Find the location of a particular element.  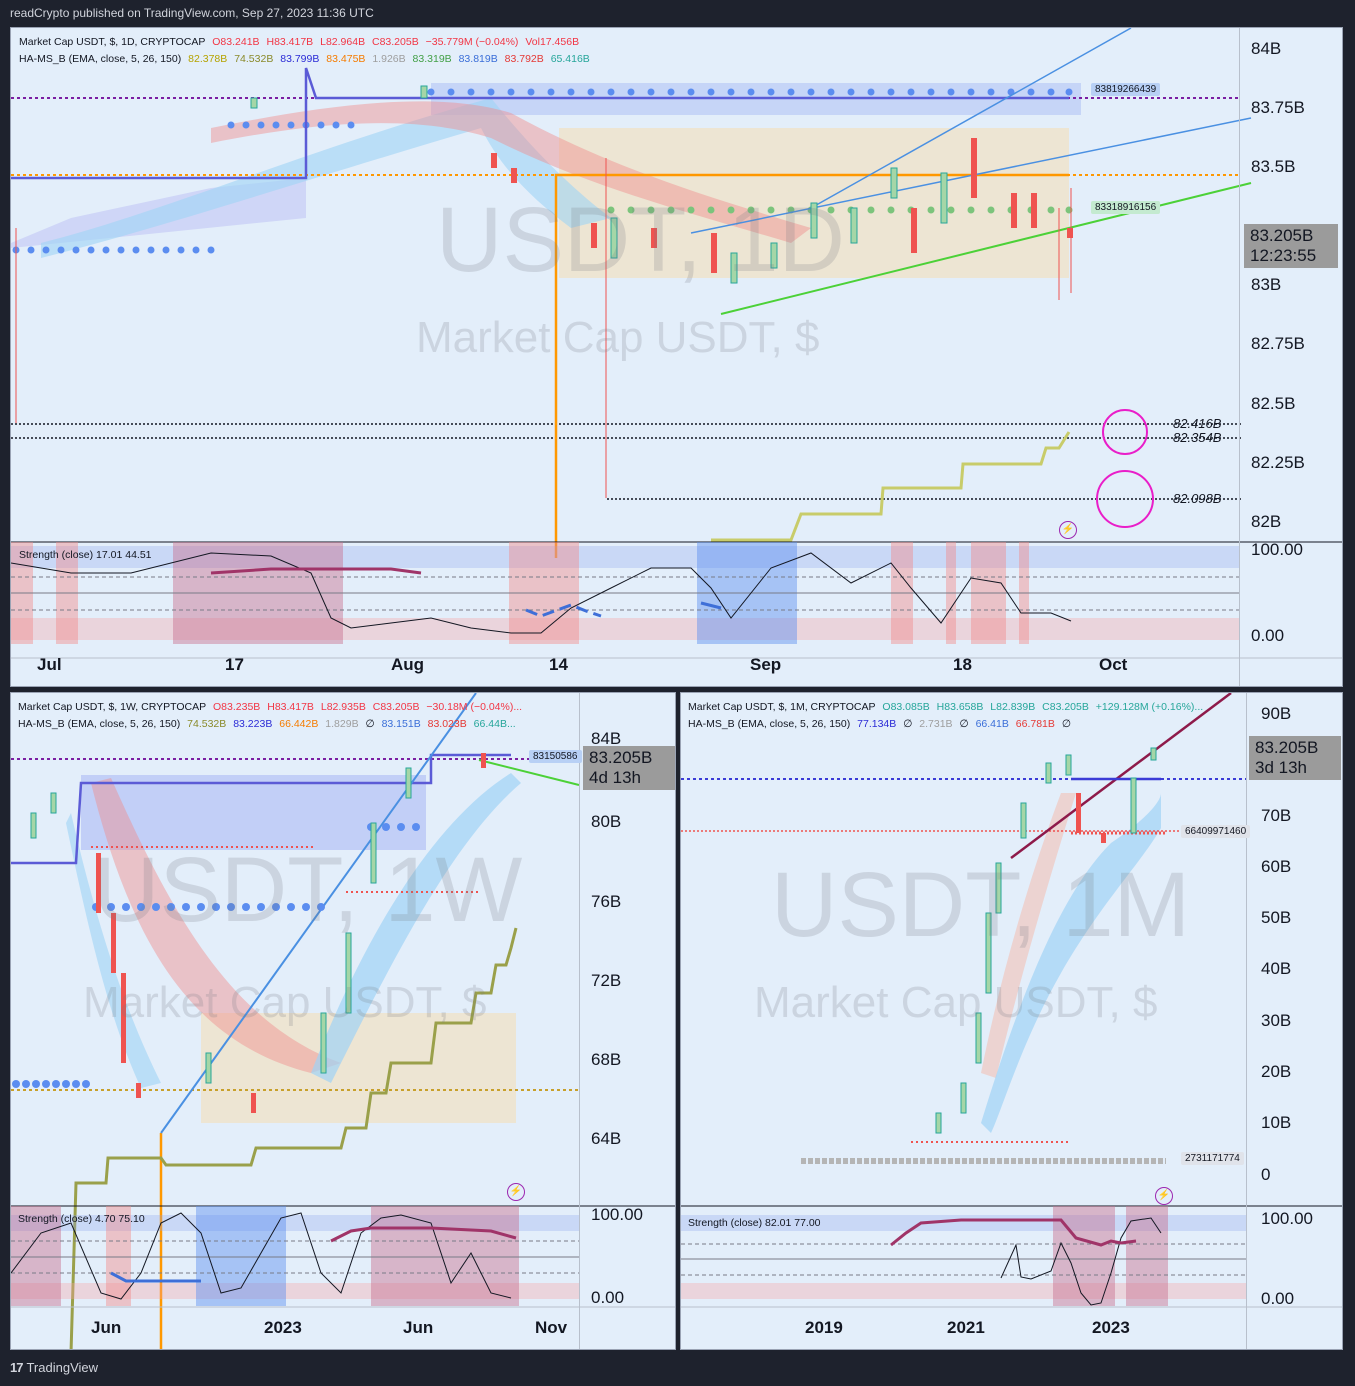

daily-strength-label: Strength (close) 17.01 44.51 is located at coordinates (85, 555).